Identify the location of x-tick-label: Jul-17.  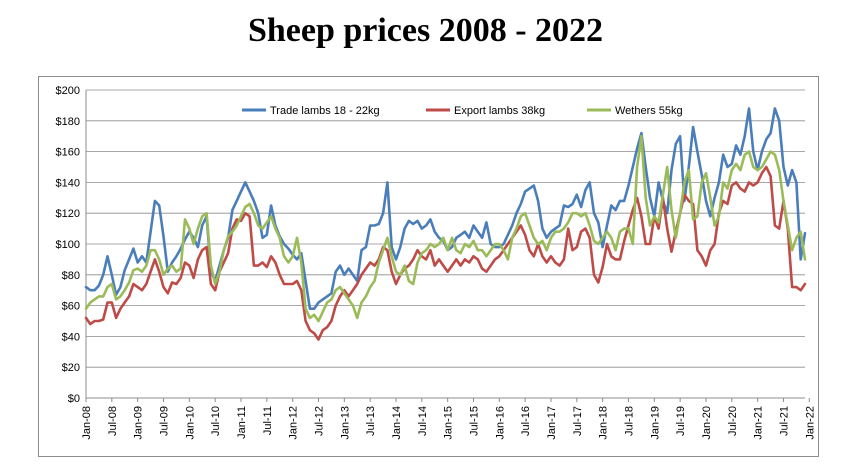
(578, 421).